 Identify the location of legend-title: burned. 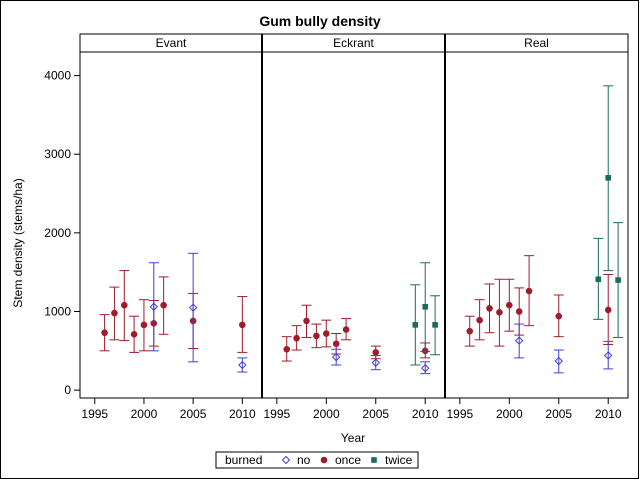
(243, 460).